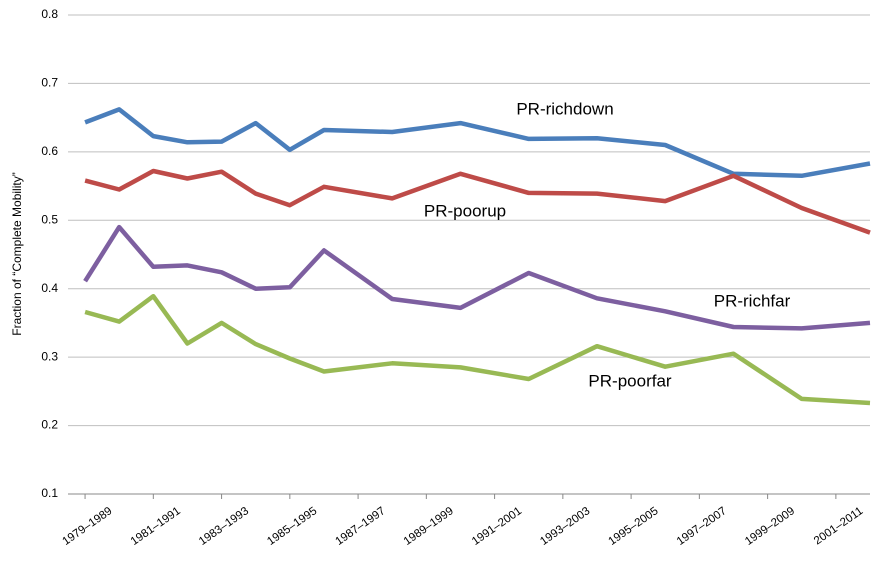 This screenshot has height=563, width=878. What do you see at coordinates (634, 526) in the screenshot?
I see `x-tick-label: 1995–2005` at bounding box center [634, 526].